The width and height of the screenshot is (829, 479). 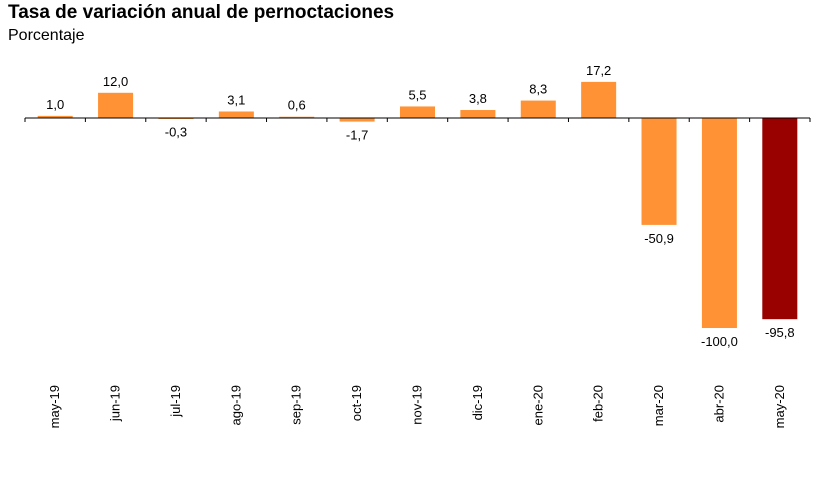 I want to click on data-label-dic-19: 3,8, so click(x=478, y=98).